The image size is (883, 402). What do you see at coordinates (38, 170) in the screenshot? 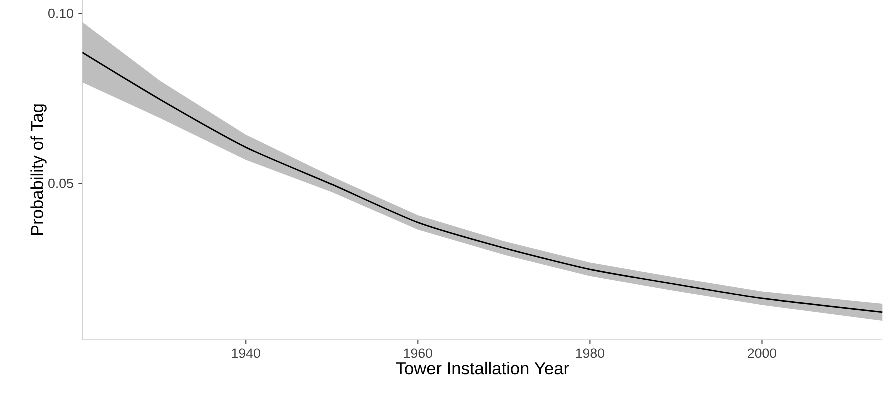
I see `y-axis-title: Probability of Tag` at bounding box center [38, 170].